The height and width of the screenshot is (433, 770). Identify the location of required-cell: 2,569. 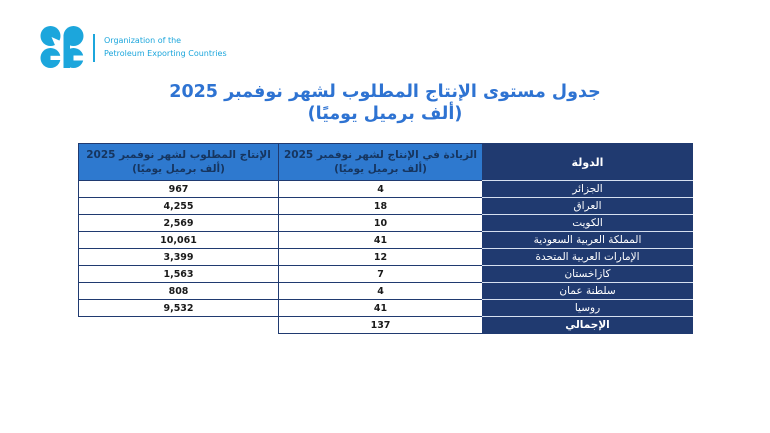
(178, 223).